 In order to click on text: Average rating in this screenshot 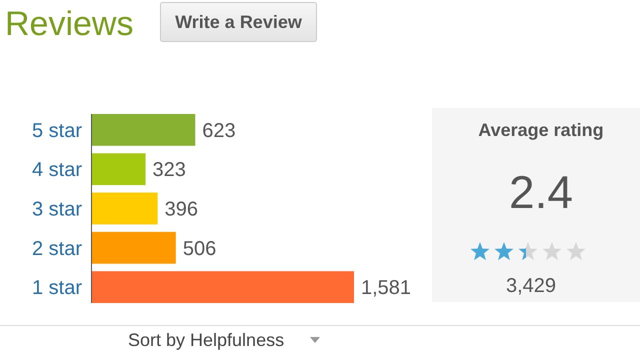, I will do `click(541, 130)`.